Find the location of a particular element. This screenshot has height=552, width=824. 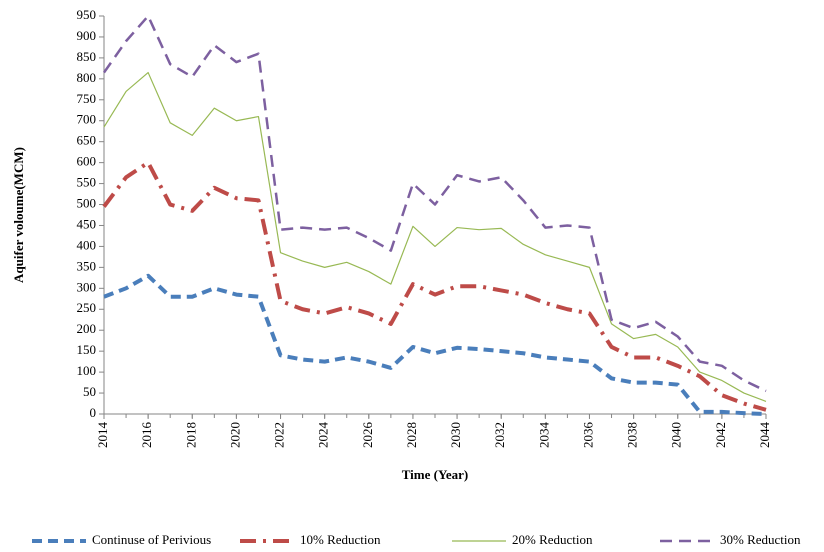

x-tick-label: 2014 is located at coordinates (102, 435).